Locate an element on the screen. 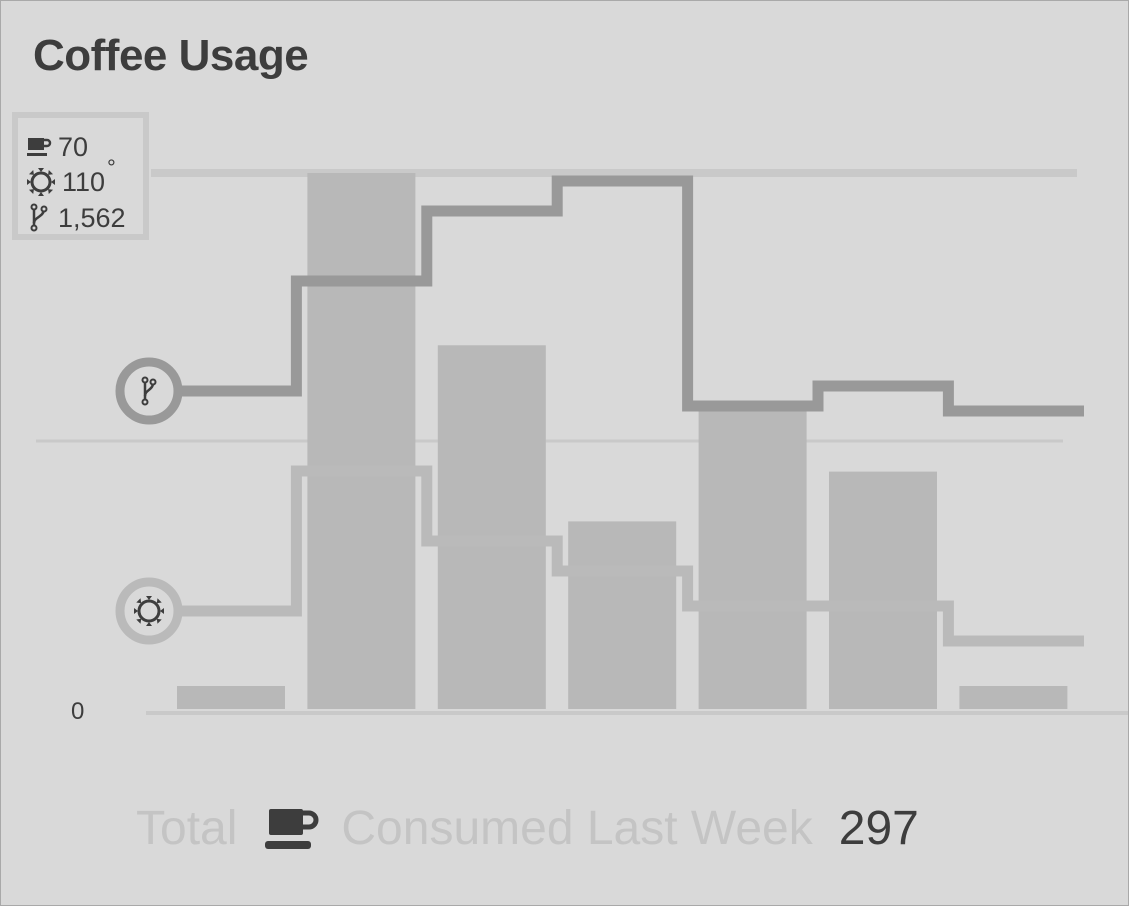 Image resolution: width=1129 pixels, height=906 pixels. legend-cups-value: 70 is located at coordinates (73, 146).